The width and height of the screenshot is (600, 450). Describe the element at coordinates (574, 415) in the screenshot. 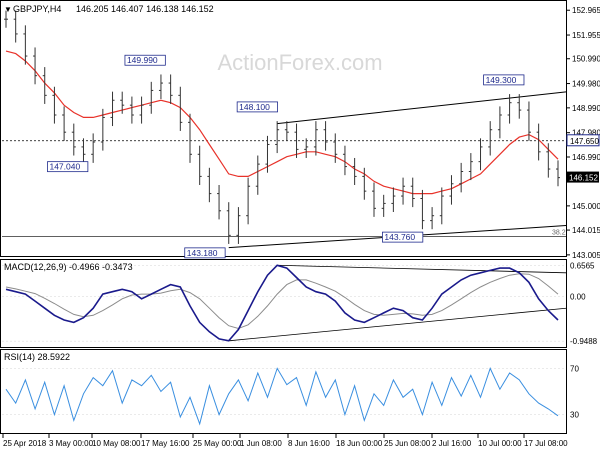

I see `rsi-y-tick-label: 30` at that location.